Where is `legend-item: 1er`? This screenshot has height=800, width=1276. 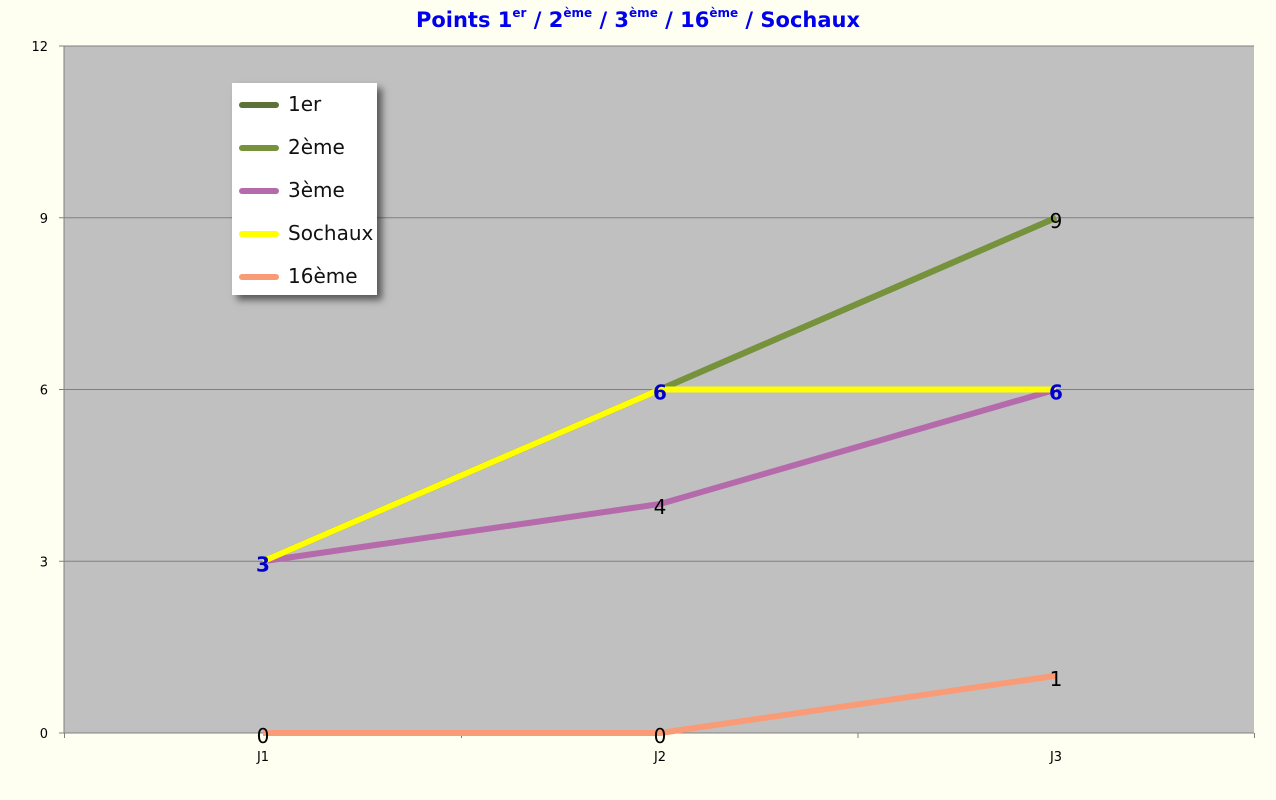 legend-item: 1er is located at coordinates (304, 104).